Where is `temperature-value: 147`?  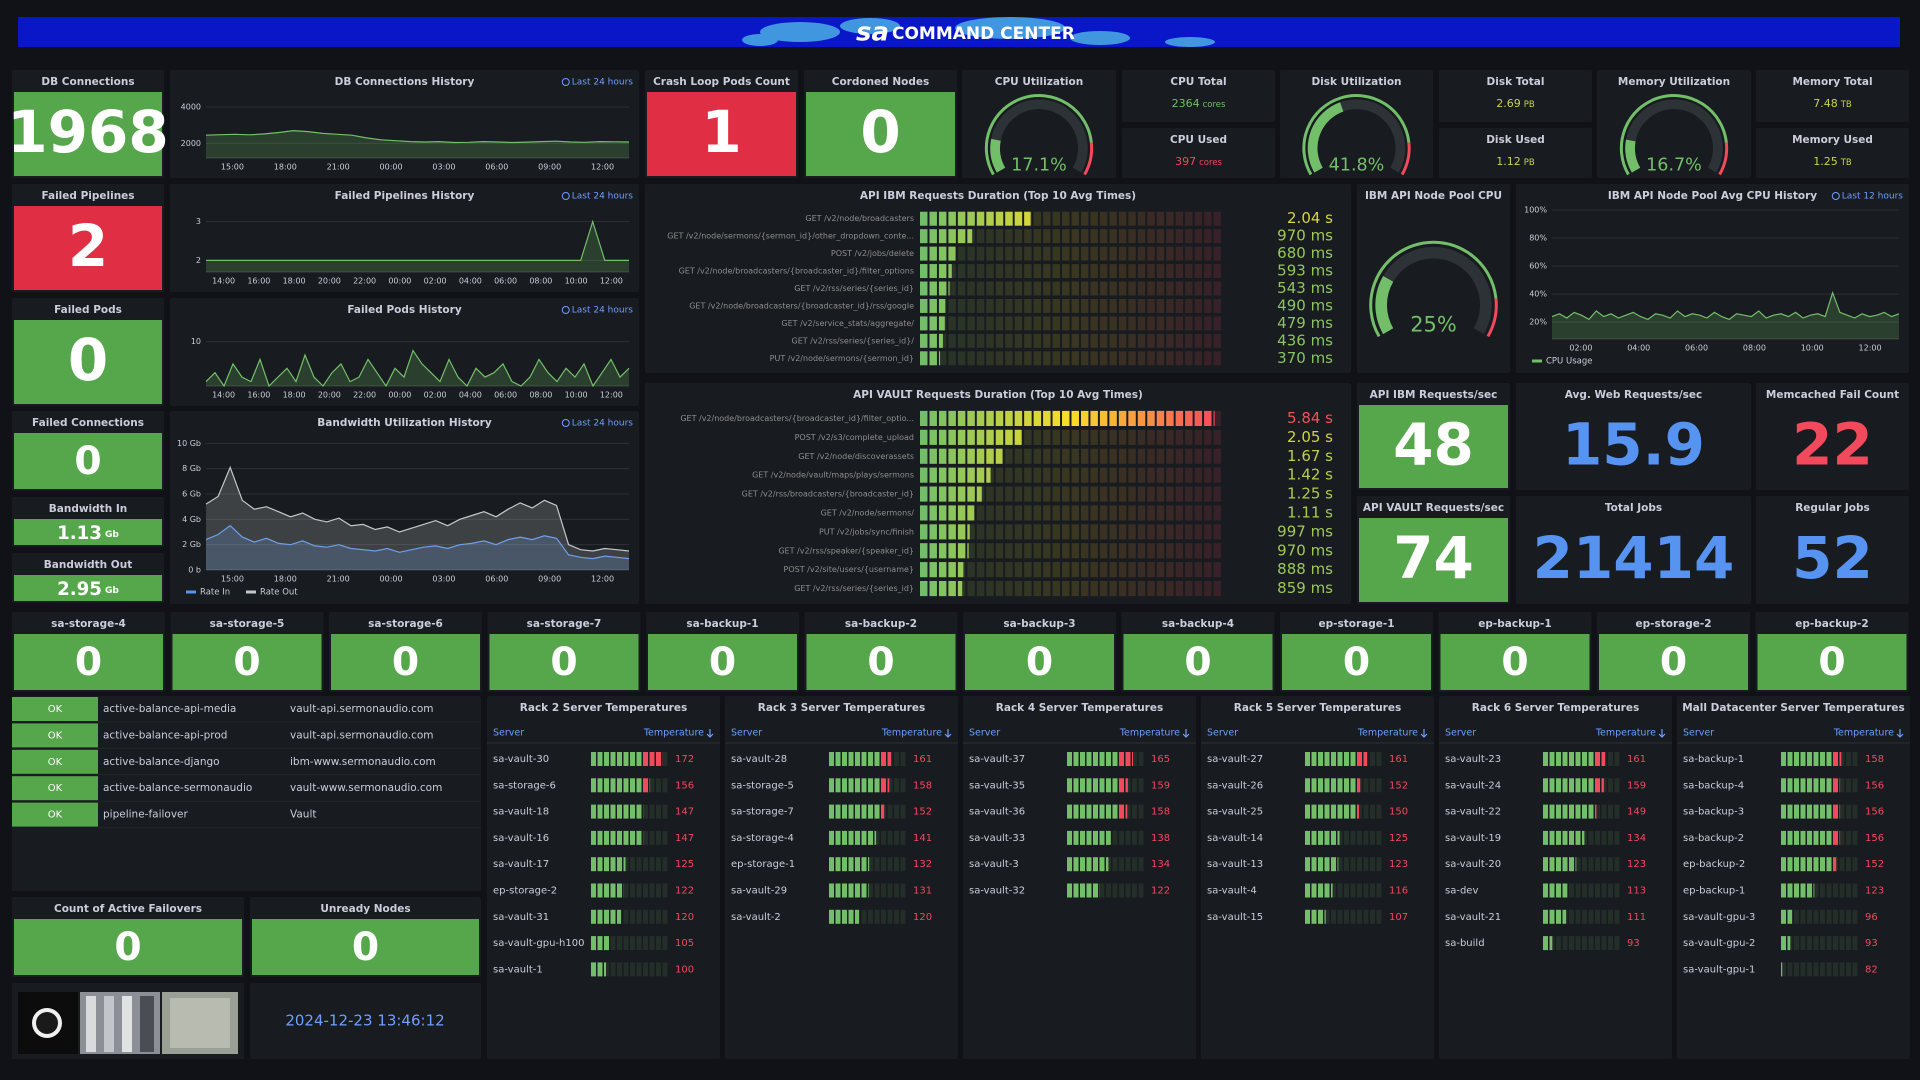
temperature-value: 147 is located at coordinates (684, 812).